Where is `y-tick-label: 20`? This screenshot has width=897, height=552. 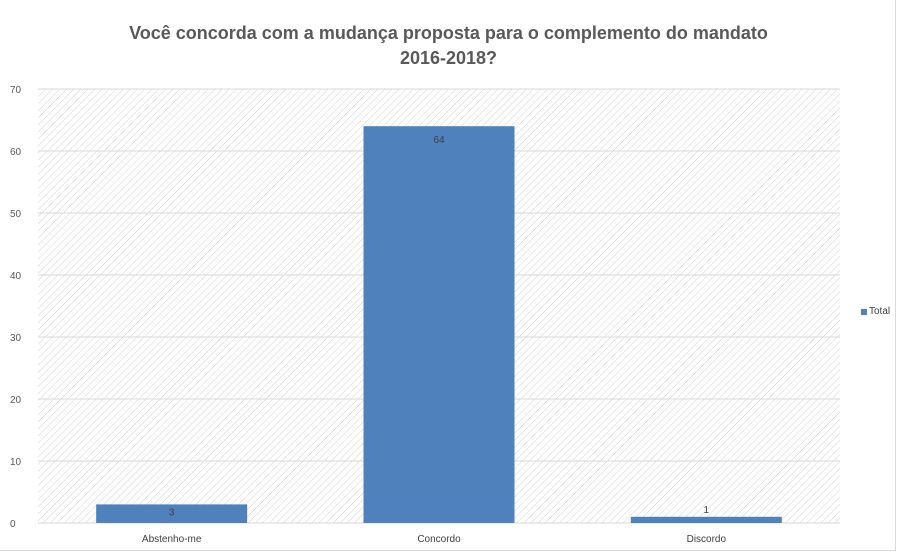 y-tick-label: 20 is located at coordinates (16, 400).